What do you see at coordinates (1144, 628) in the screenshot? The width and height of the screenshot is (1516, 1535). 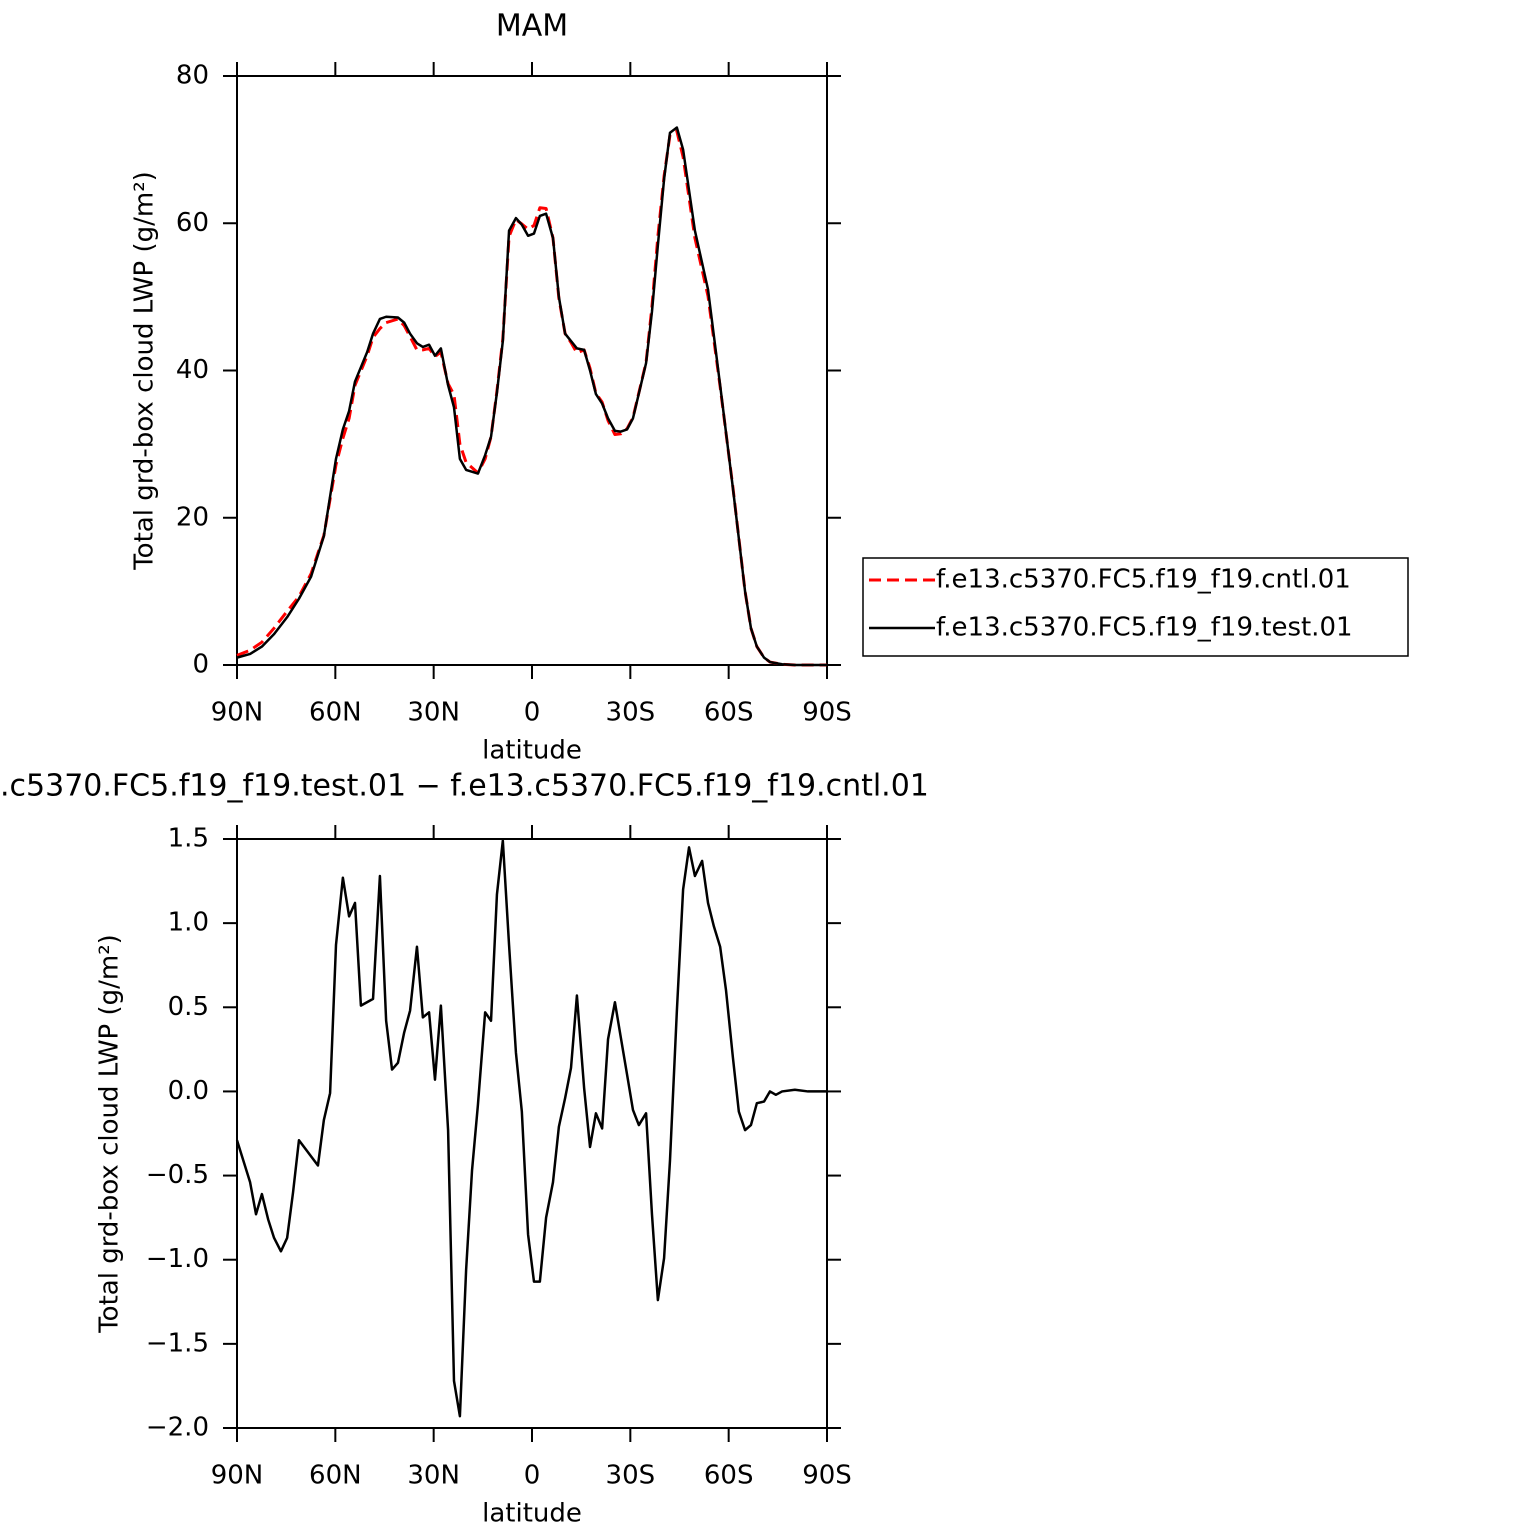 I see `legend-label: f.e13.c5370.FC5.f19_f19.test.01` at bounding box center [1144, 628].